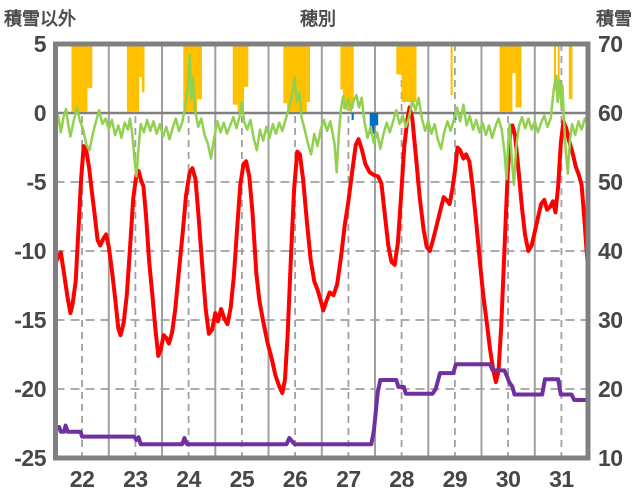 Image resolution: width=636 pixels, height=501 pixels. Describe the element at coordinates (321, 404) in the screenshot. I see `purple-line` at that location.